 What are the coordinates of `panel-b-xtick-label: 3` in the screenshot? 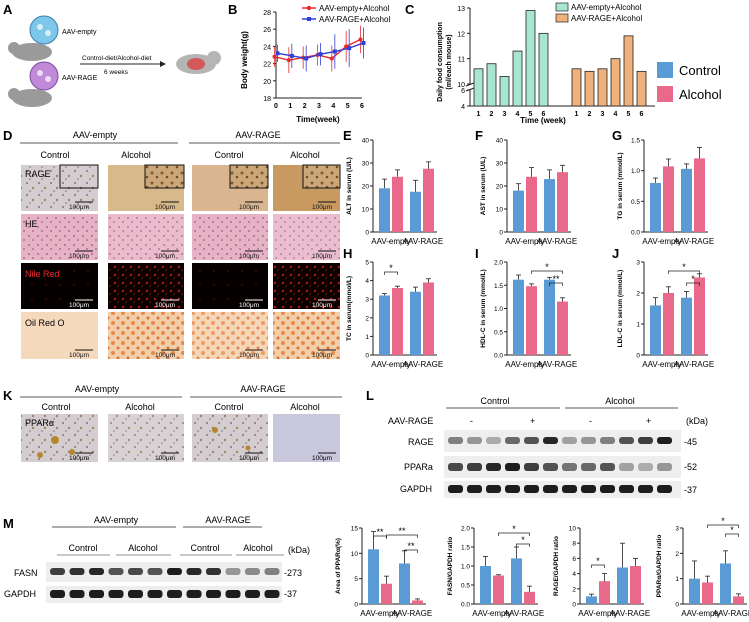 It's located at (319, 106).